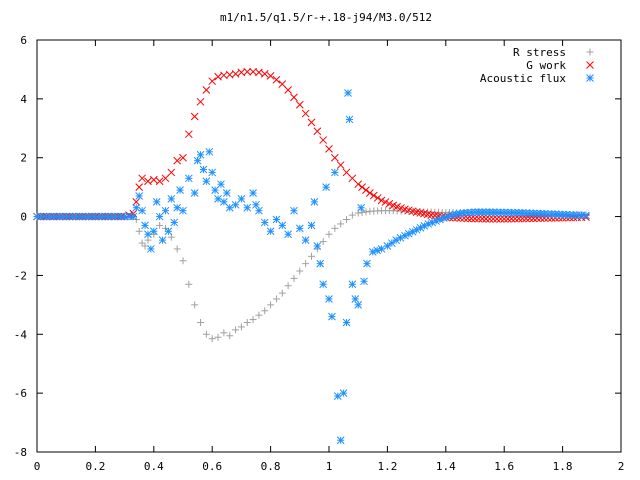 The image size is (640, 480). What do you see at coordinates (95, 466) in the screenshot?
I see `x-tick-label: 0.2` at bounding box center [95, 466].